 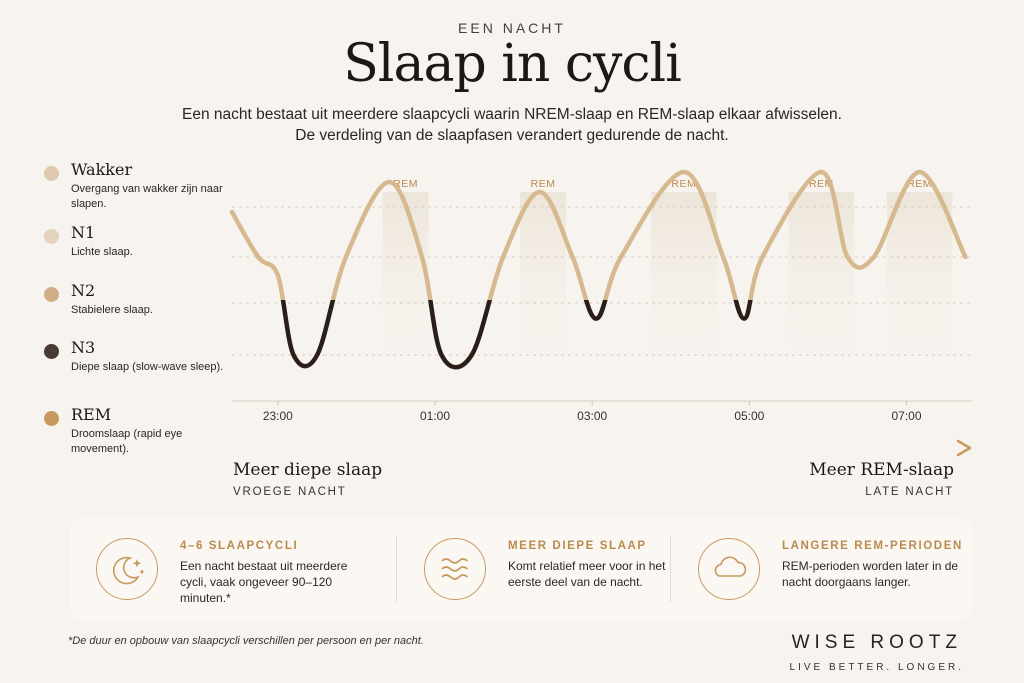 I want to click on more-rem-label: Meer REM-slaap, so click(x=881, y=470).